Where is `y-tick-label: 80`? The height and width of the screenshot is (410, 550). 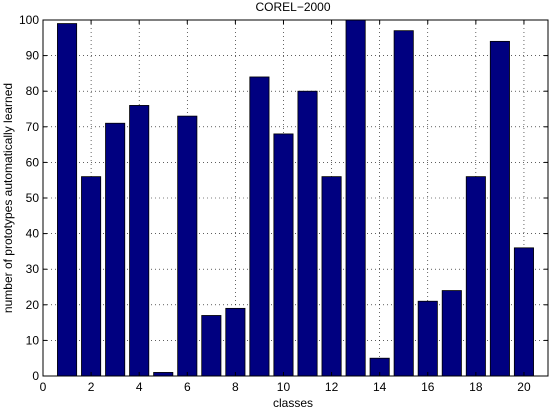
y-tick-label: 80 is located at coordinates (33, 91).